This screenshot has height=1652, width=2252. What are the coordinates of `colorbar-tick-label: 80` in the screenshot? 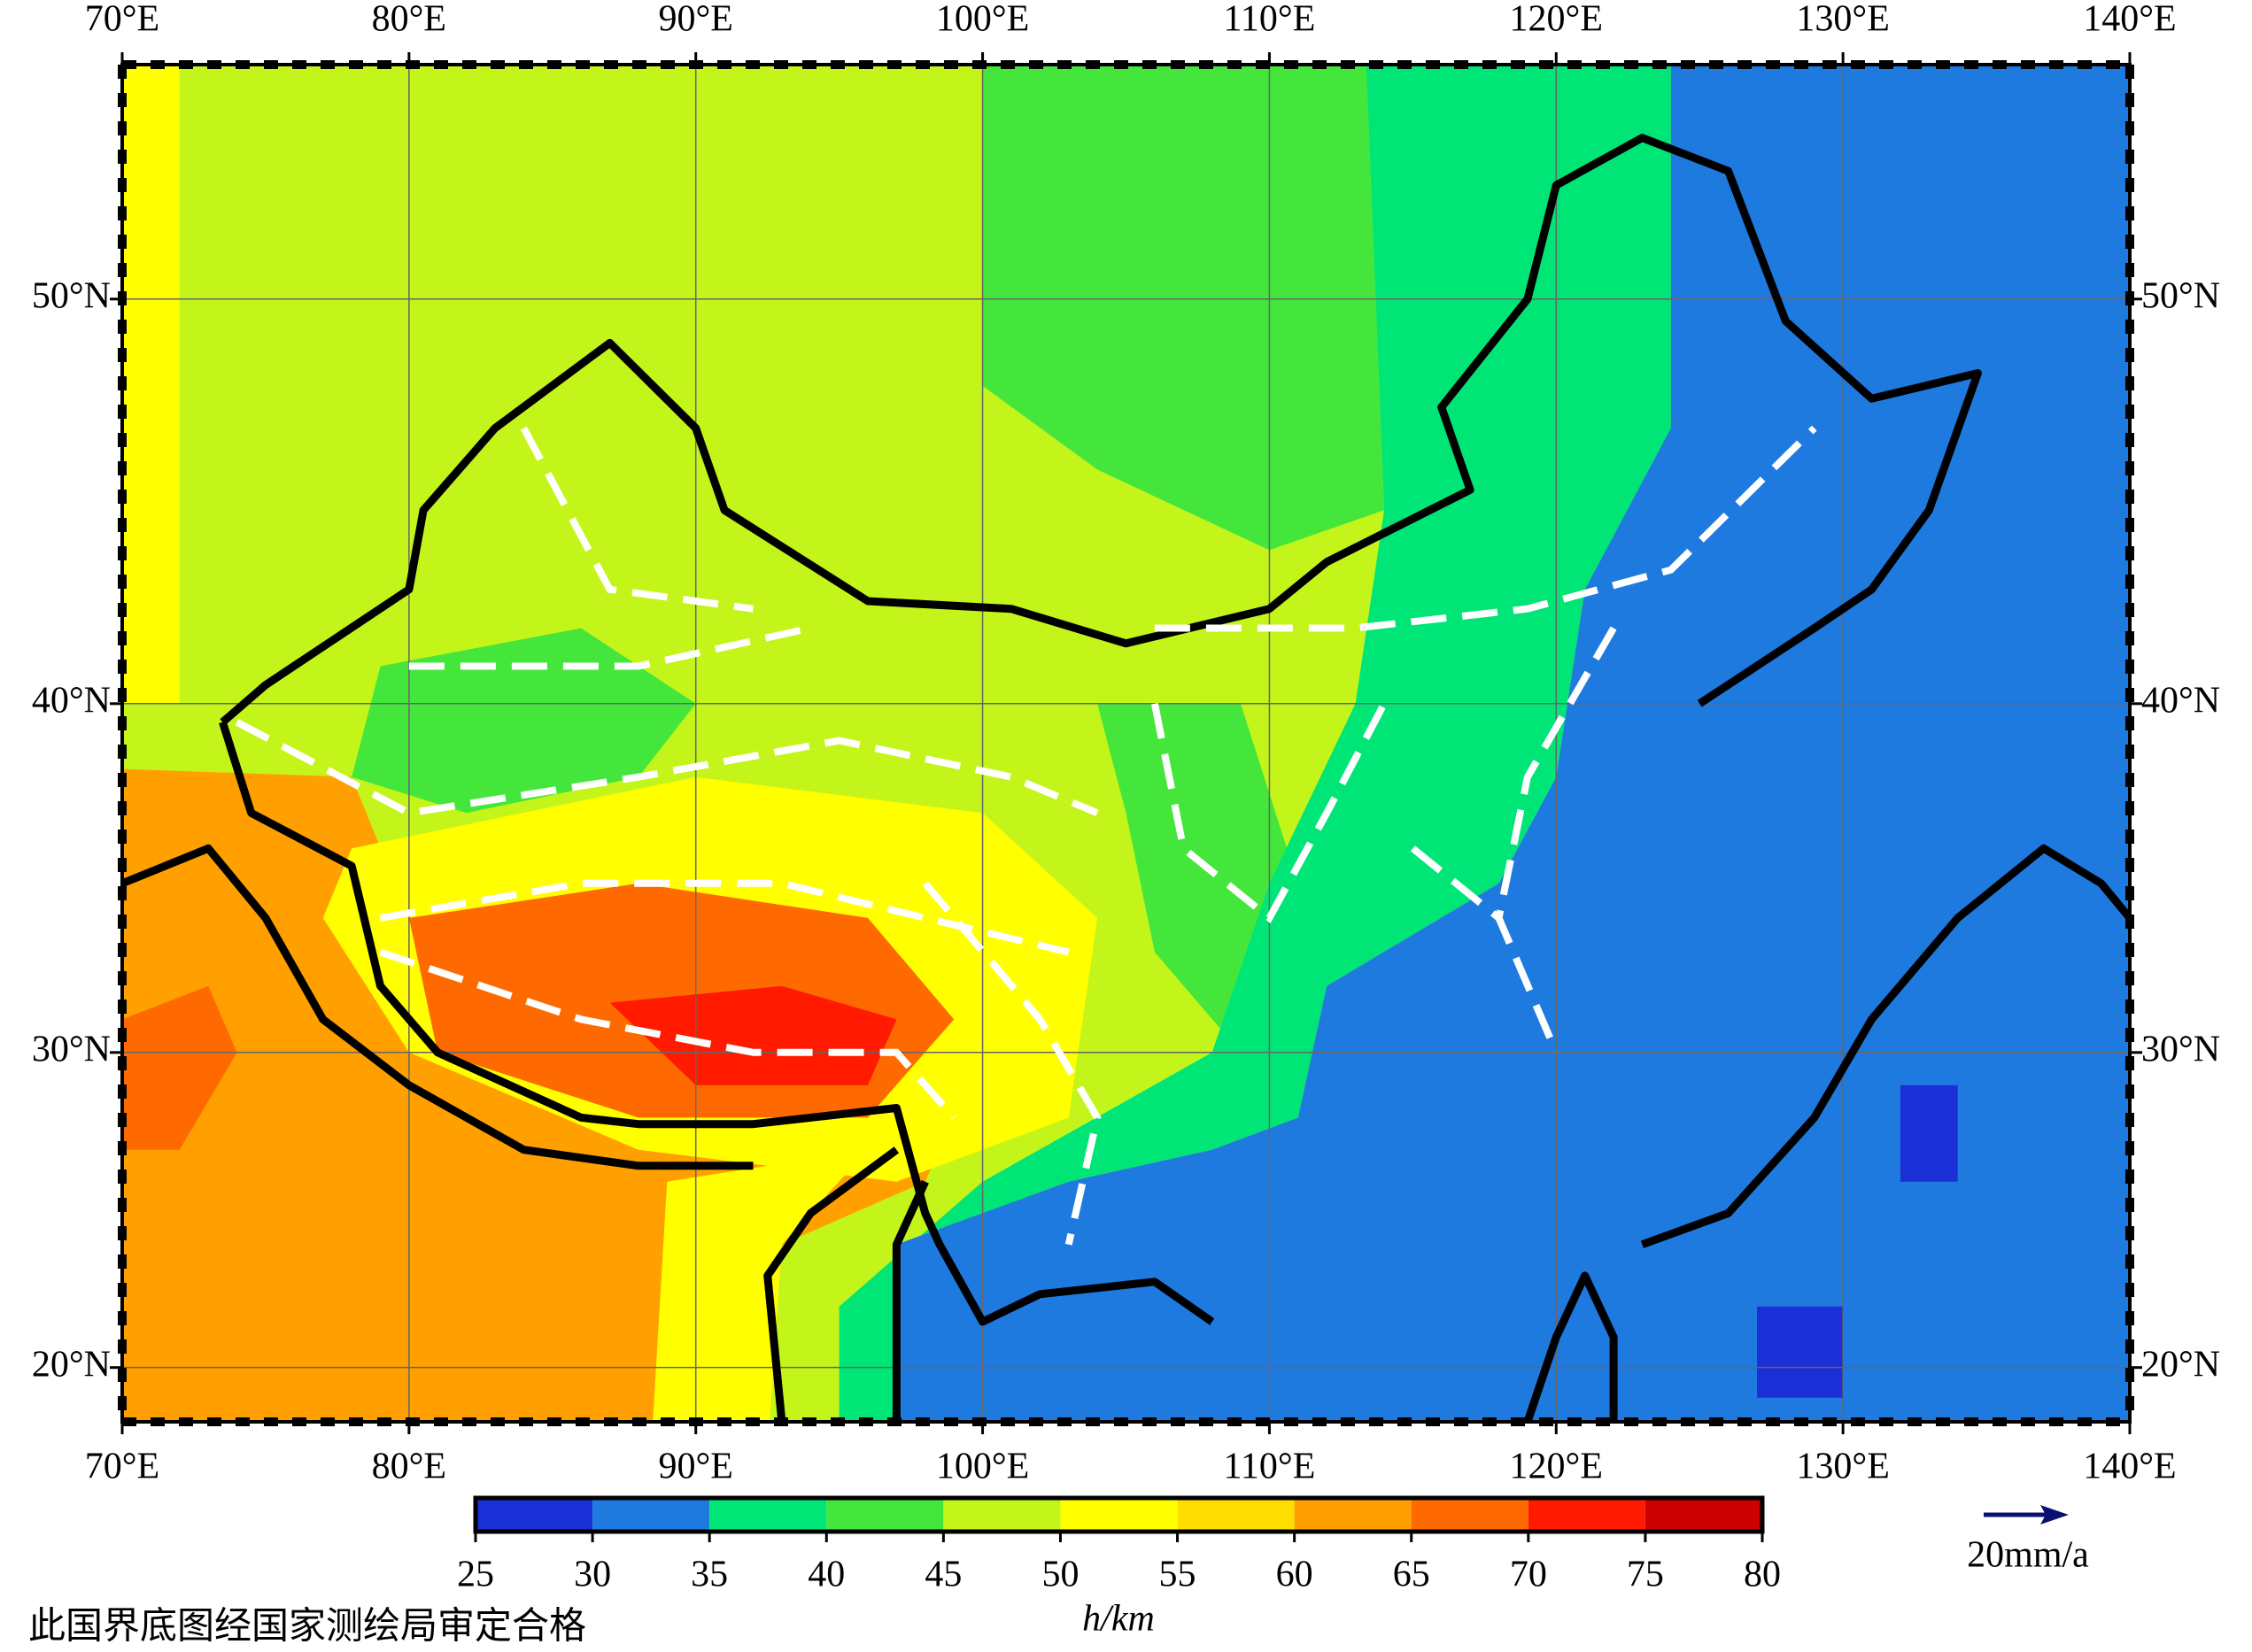 It's located at (1763, 1575).